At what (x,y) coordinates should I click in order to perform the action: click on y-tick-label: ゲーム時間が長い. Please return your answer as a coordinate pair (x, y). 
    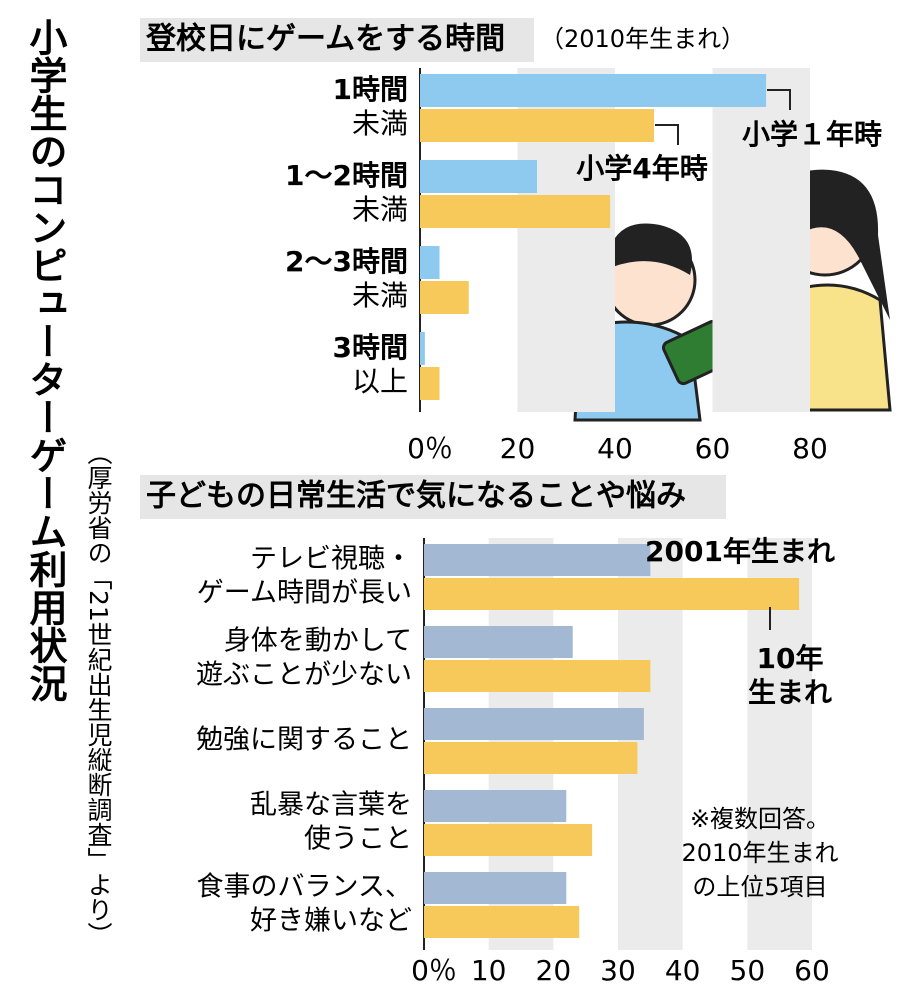
    Looking at the image, I should click on (304, 593).